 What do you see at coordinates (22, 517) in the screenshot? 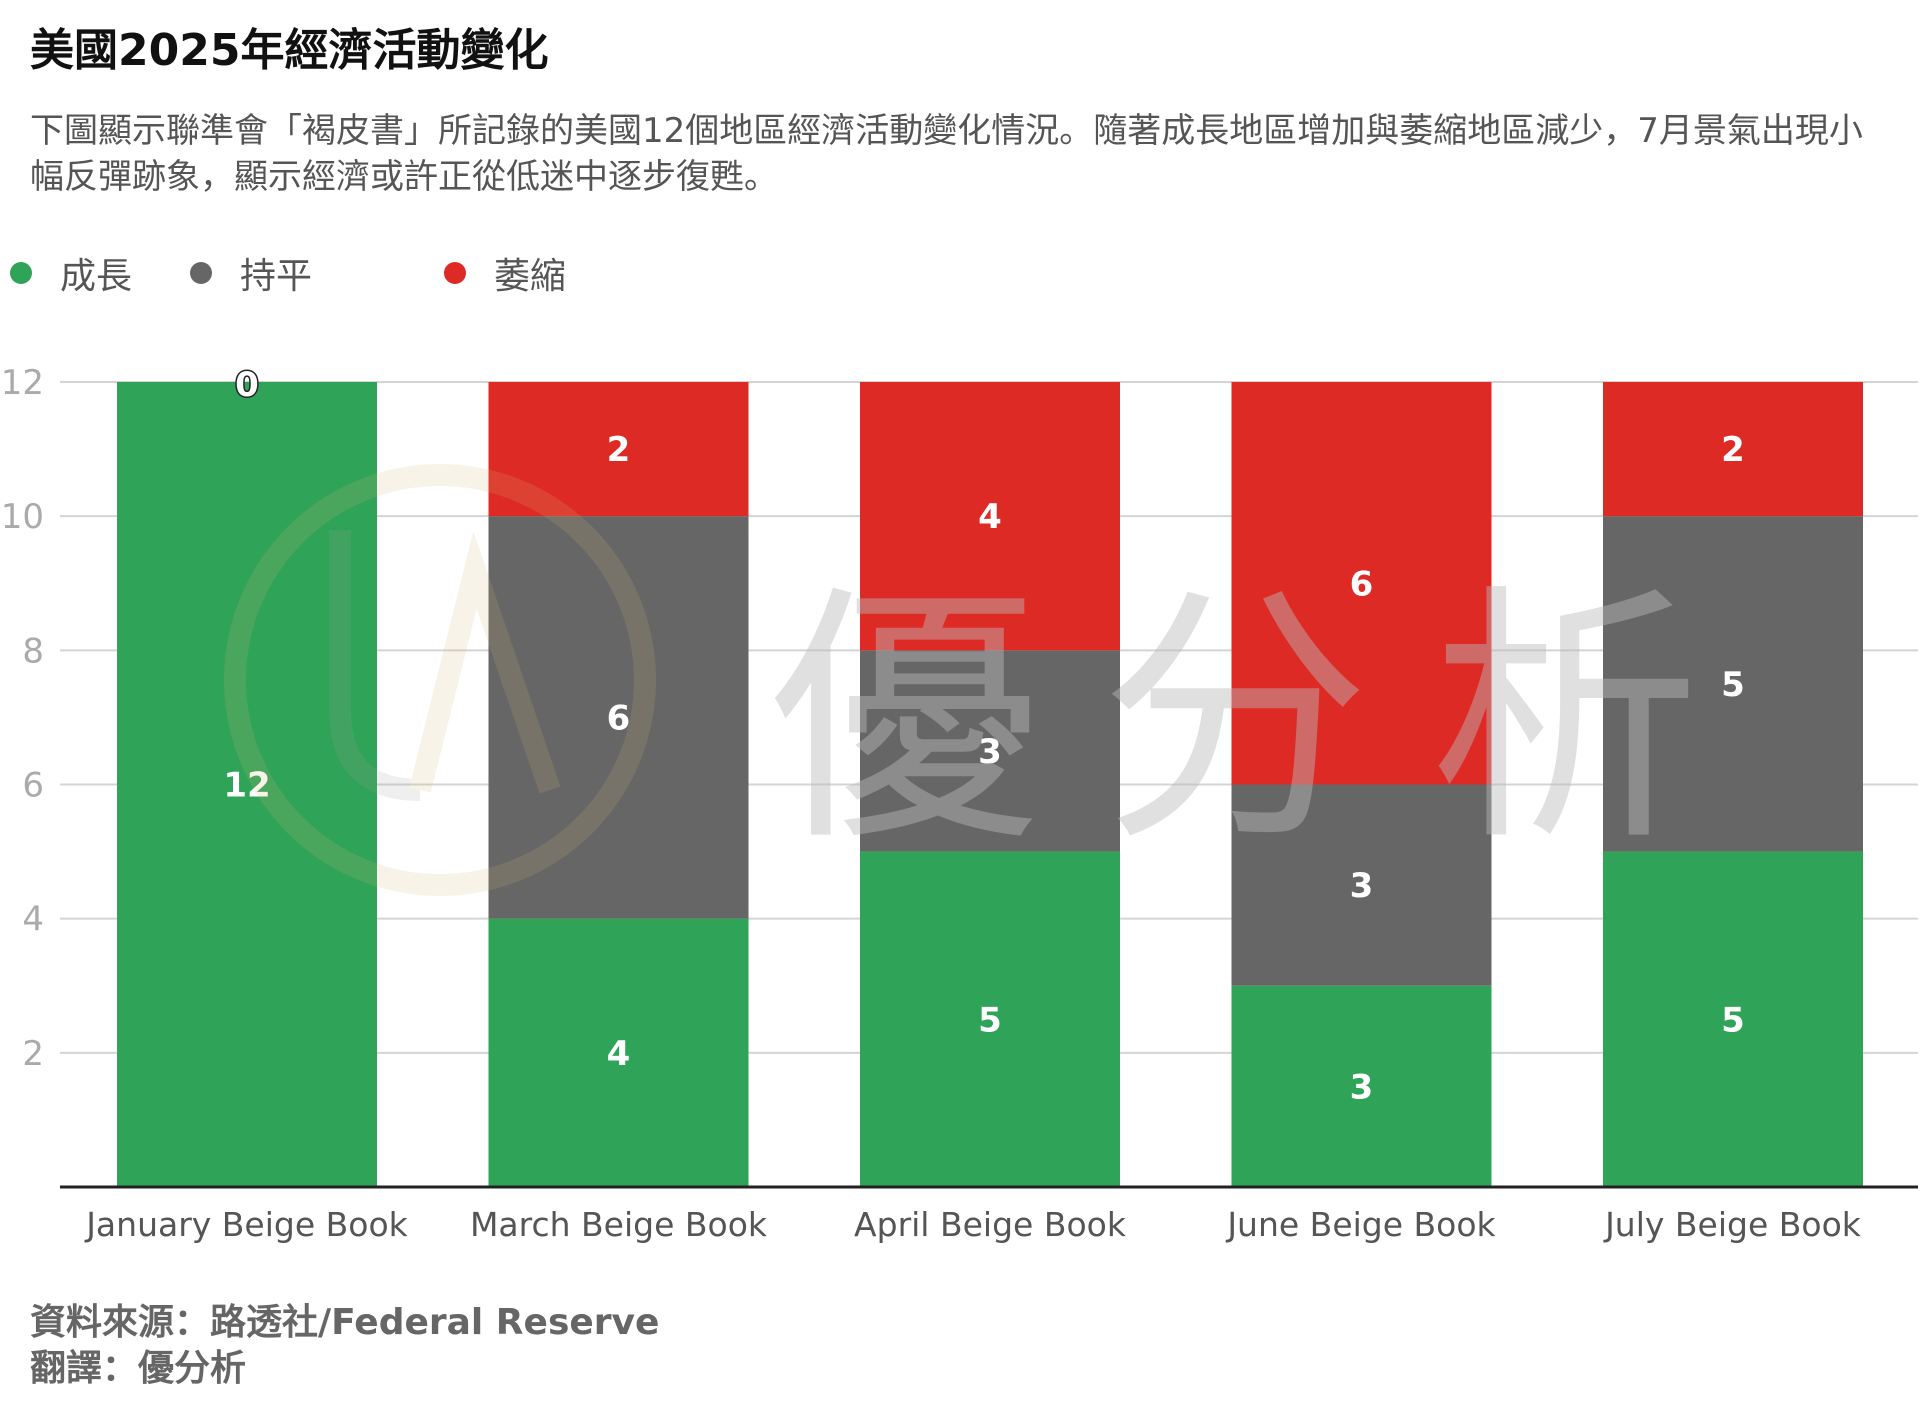
I see `y-tick-label: 10` at bounding box center [22, 517].